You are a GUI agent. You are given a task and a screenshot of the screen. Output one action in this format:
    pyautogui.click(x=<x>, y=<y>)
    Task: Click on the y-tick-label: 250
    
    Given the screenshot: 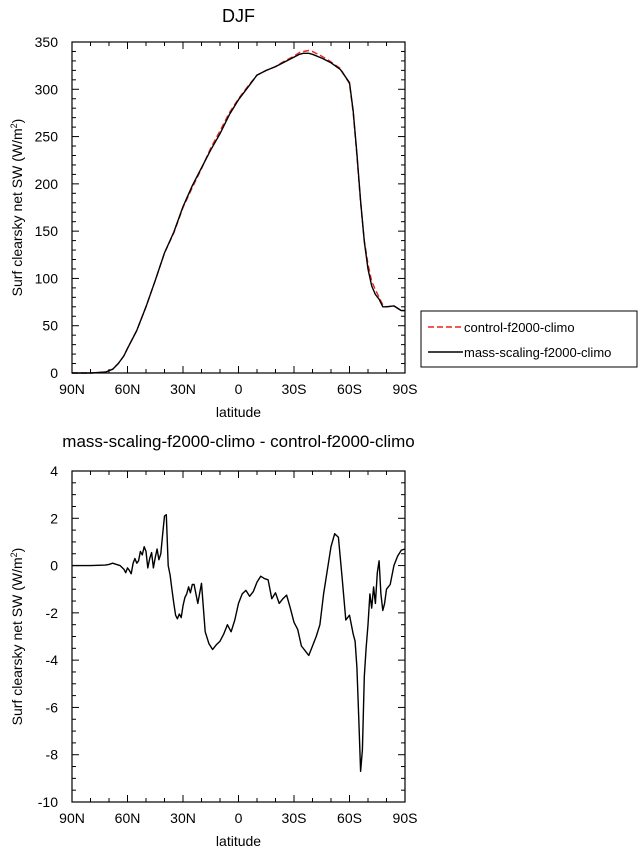 What is the action you would take?
    pyautogui.click(x=47, y=137)
    